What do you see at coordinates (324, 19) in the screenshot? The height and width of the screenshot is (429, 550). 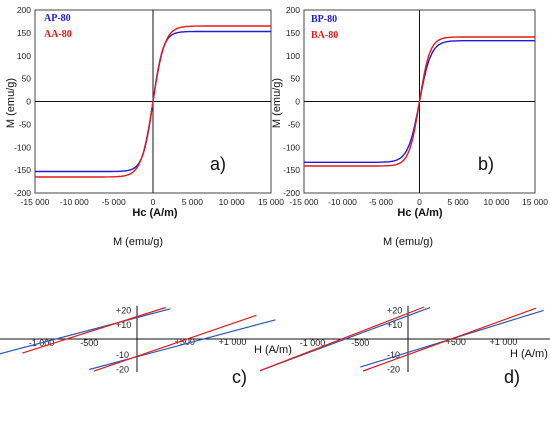 I see `legend-entry: BP-80` at bounding box center [324, 19].